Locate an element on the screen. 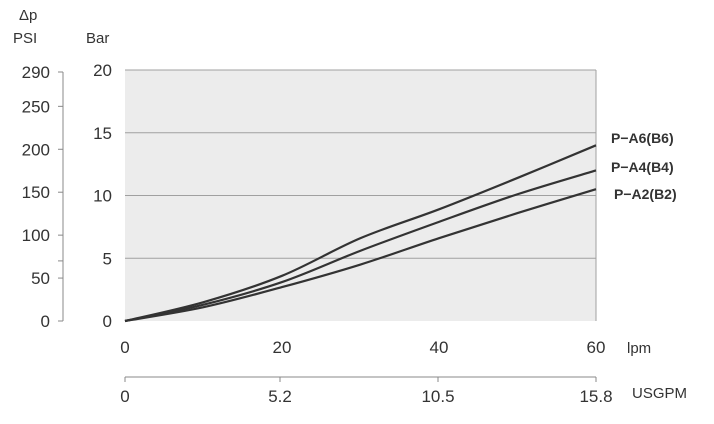 The image size is (714, 424). psi-unit-label: PSI is located at coordinates (25, 38).